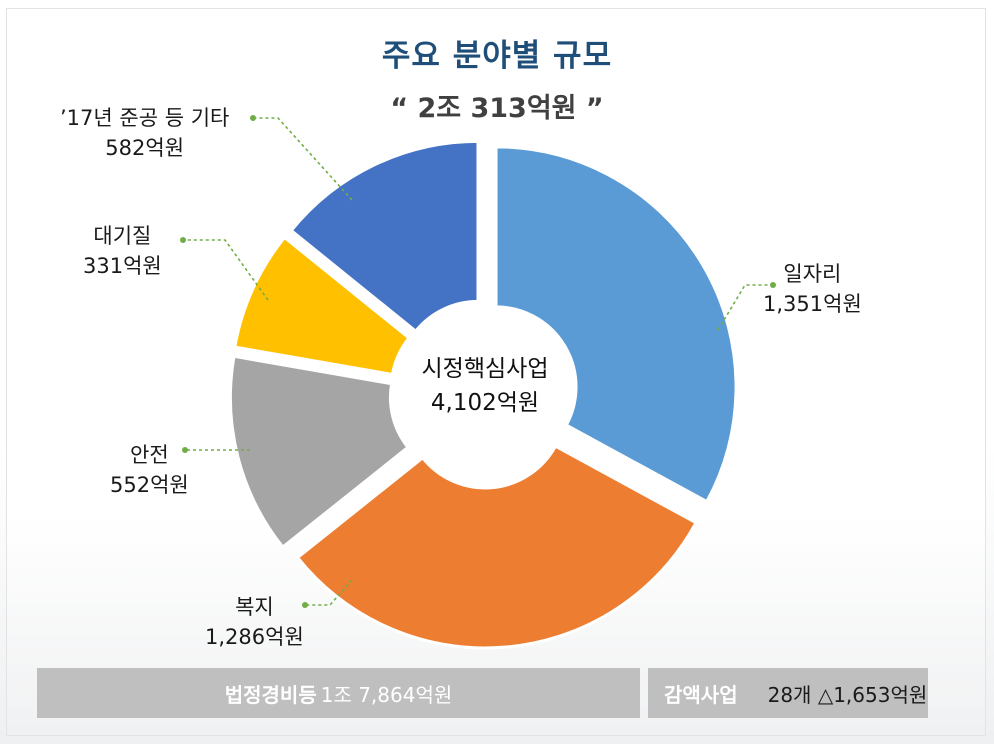  Describe the element at coordinates (485, 386) in the screenshot. I see `center-label: 시정핵심사업 4,102억원` at that location.